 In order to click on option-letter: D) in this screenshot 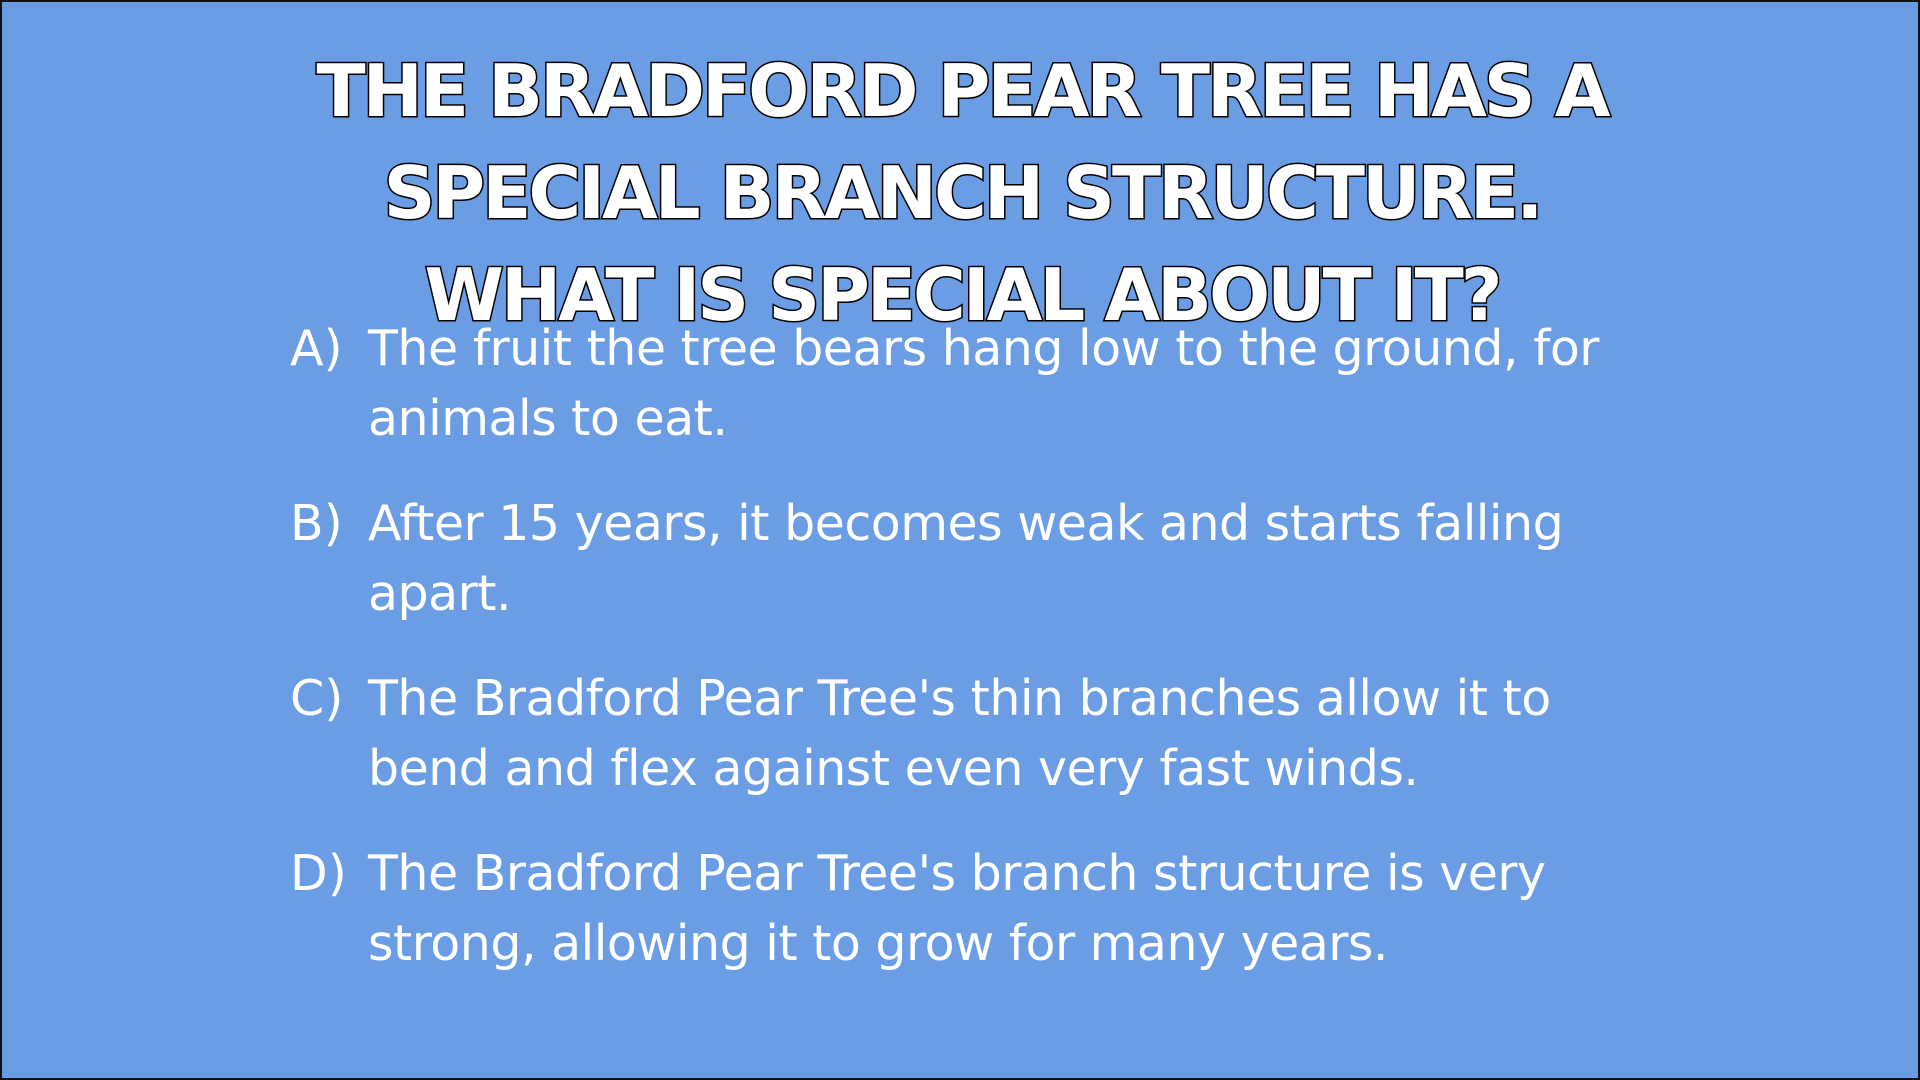, I will do `click(318, 873)`.